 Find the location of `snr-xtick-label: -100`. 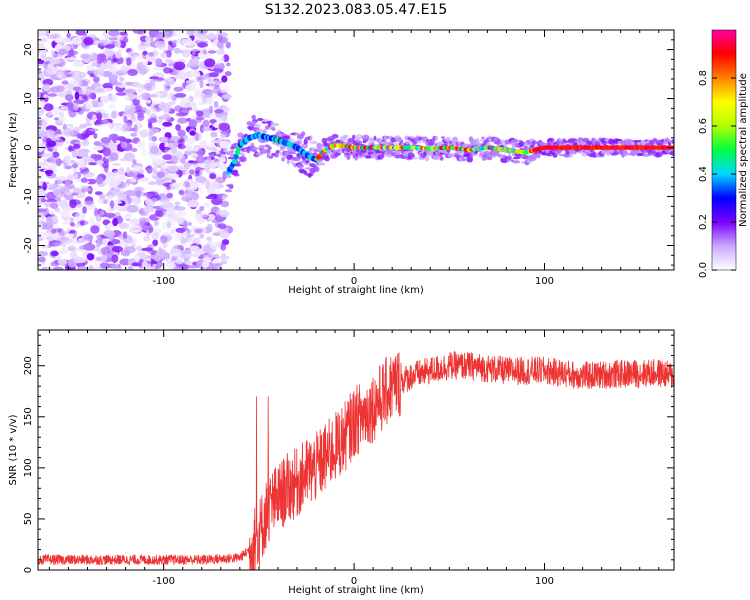

snr-xtick-label: -100 is located at coordinates (163, 581).